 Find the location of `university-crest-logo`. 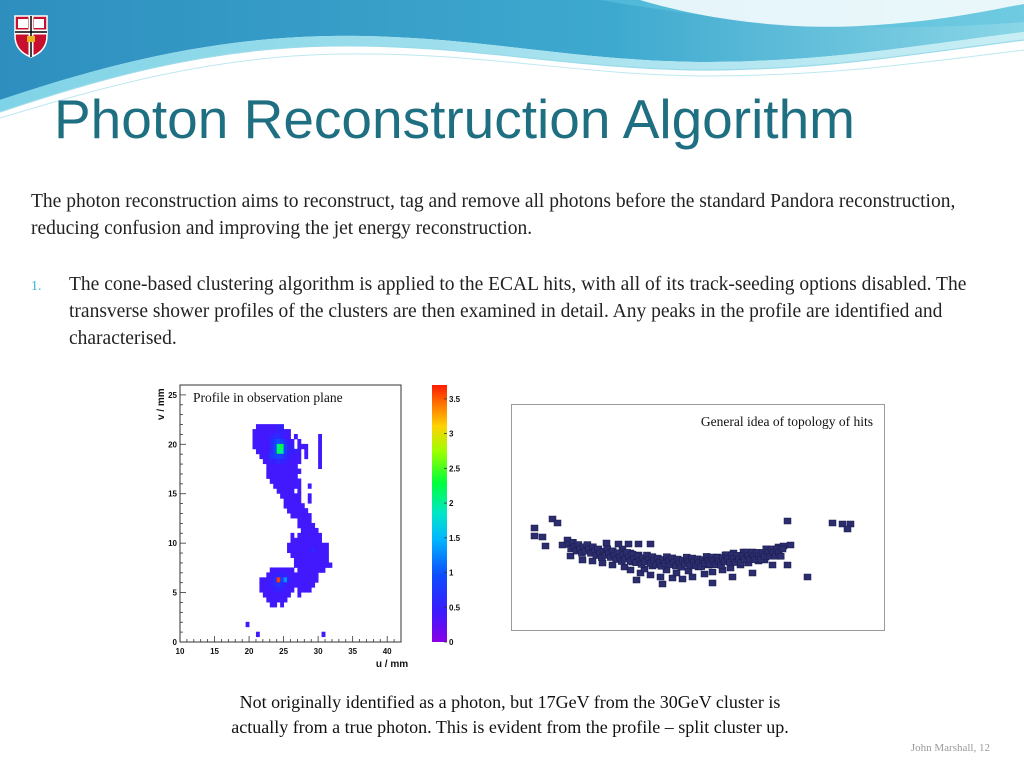

university-crest-logo is located at coordinates (31, 36).